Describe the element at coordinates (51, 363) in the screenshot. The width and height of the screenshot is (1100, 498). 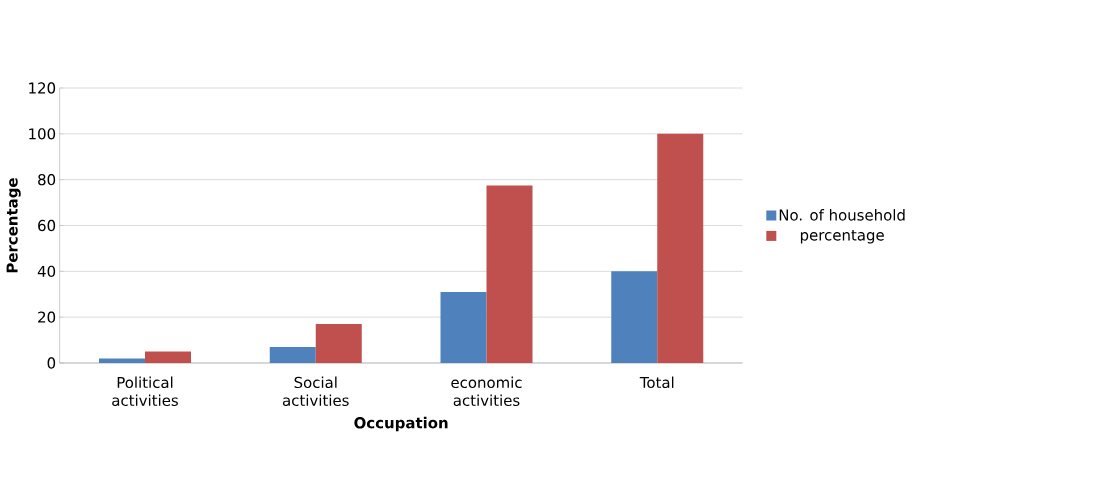
I see `y-tick-label: 0` at that location.